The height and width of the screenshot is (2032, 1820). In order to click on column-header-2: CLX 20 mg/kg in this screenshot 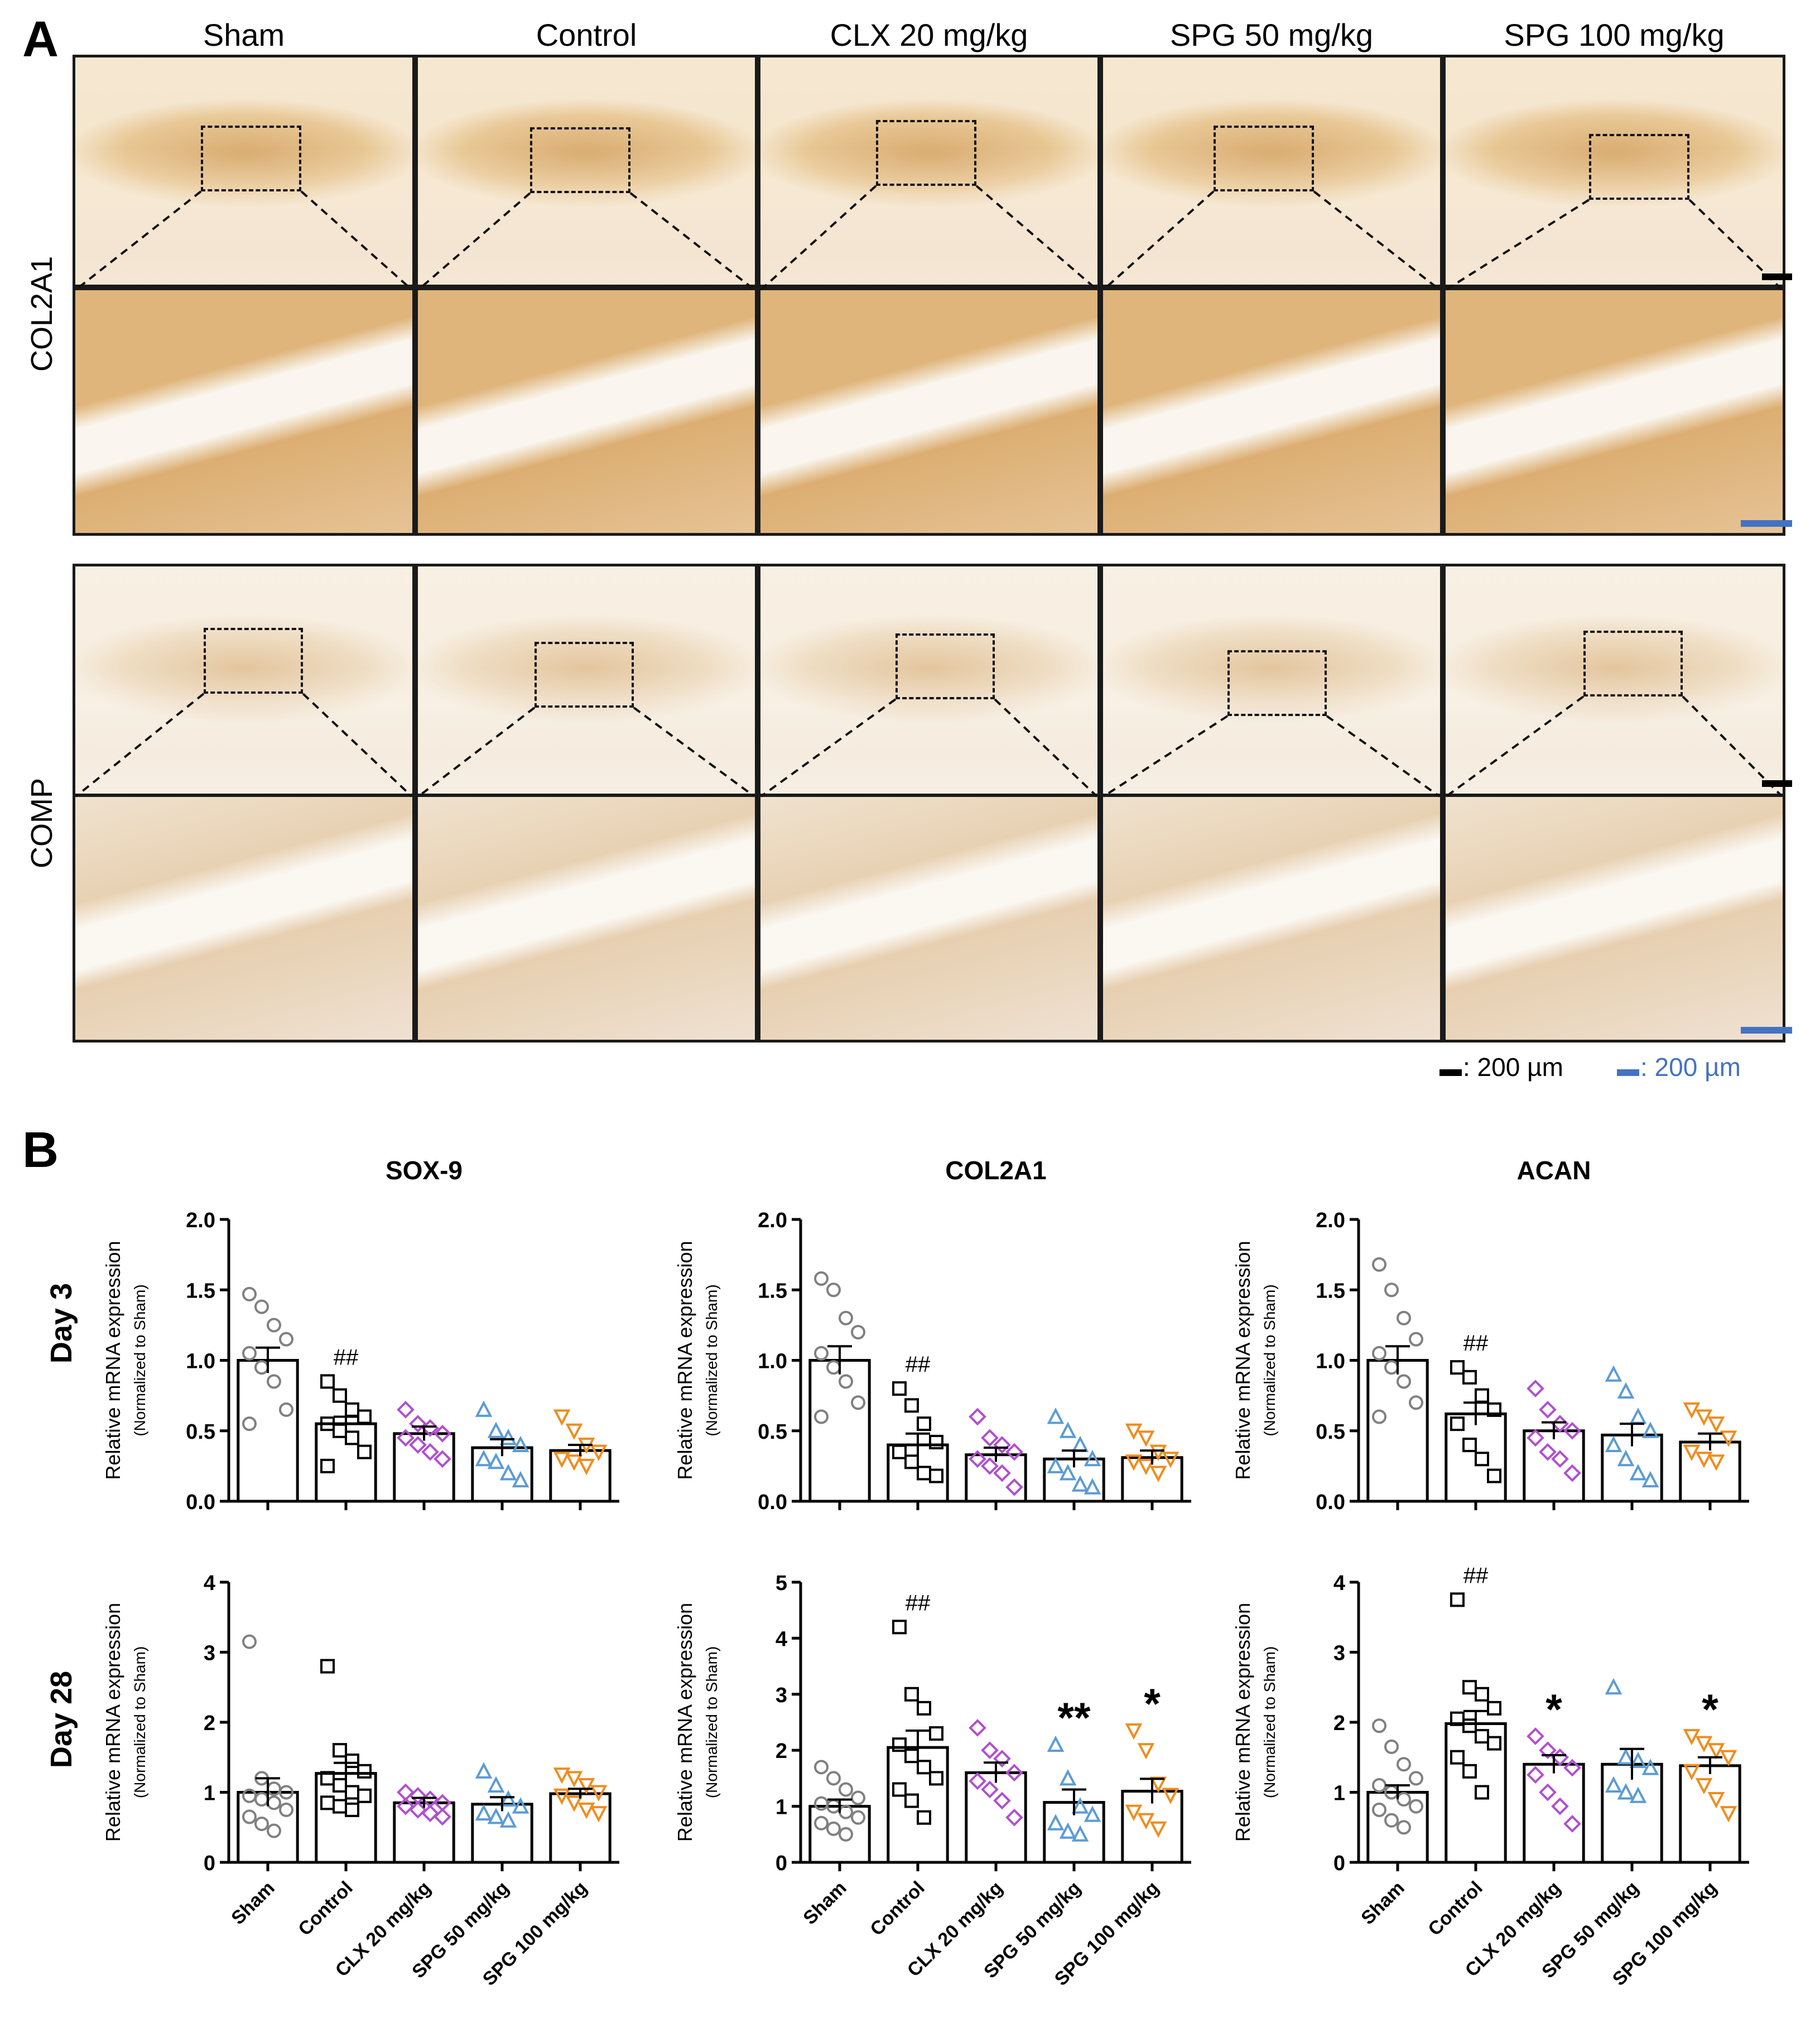, I will do `click(929, 34)`.